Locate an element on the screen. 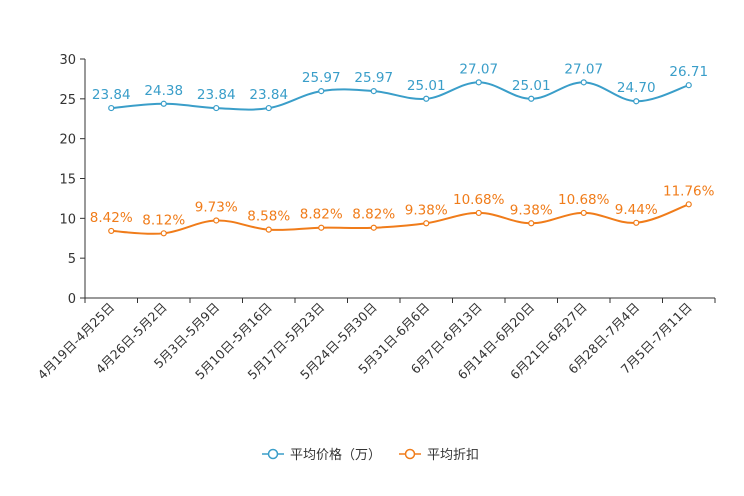 The image size is (744, 496). y-tick-label: 0 is located at coordinates (72, 299).